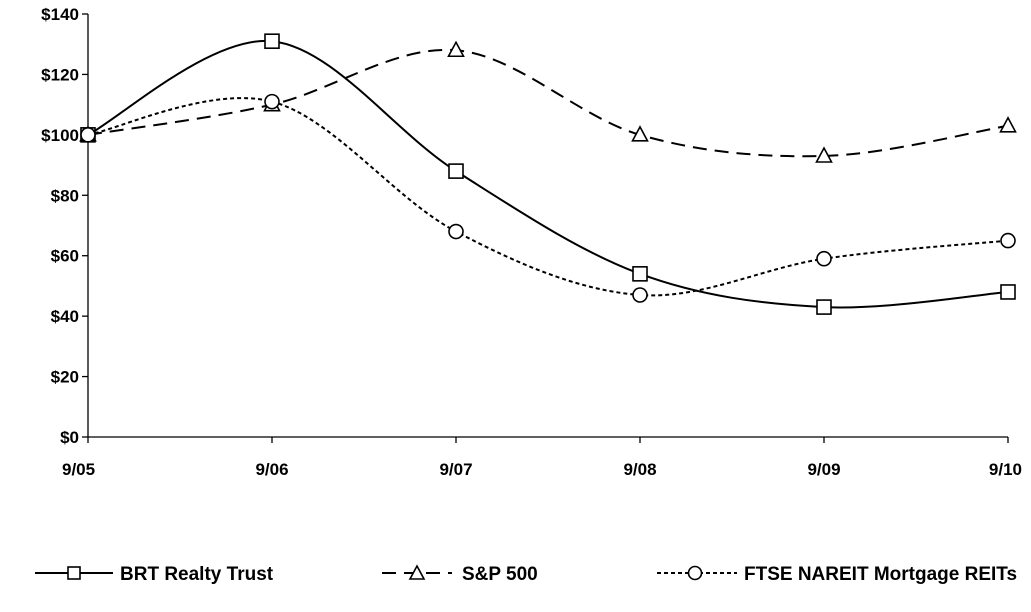 The height and width of the screenshot is (612, 1031). What do you see at coordinates (65, 377) in the screenshot?
I see `y-tick-label: $20` at bounding box center [65, 377].